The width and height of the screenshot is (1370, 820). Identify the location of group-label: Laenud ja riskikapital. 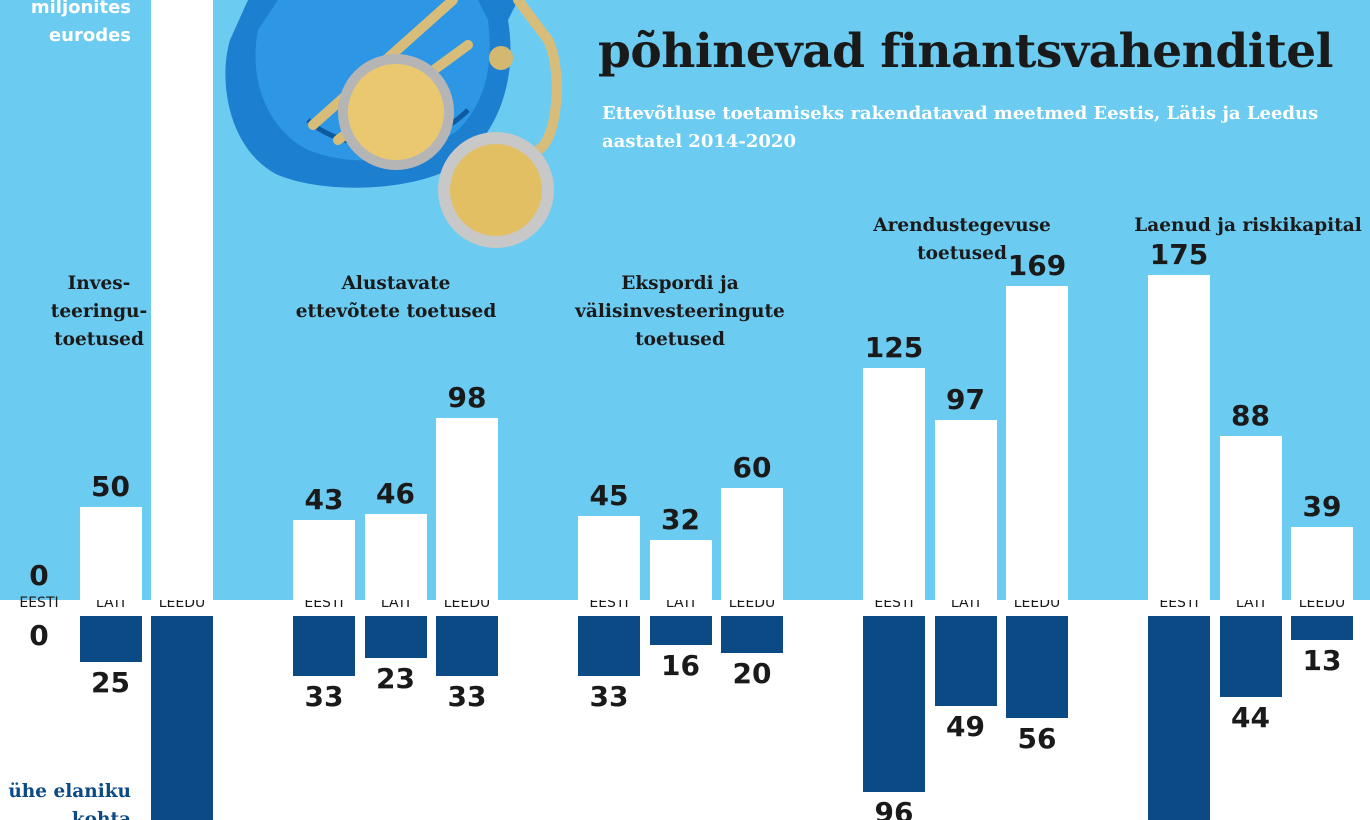
(1239, 226).